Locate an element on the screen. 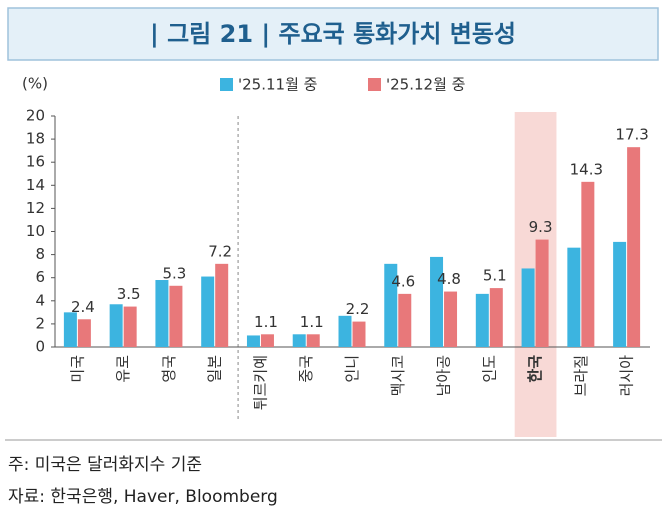  value-label: 5.3 is located at coordinates (174, 273).